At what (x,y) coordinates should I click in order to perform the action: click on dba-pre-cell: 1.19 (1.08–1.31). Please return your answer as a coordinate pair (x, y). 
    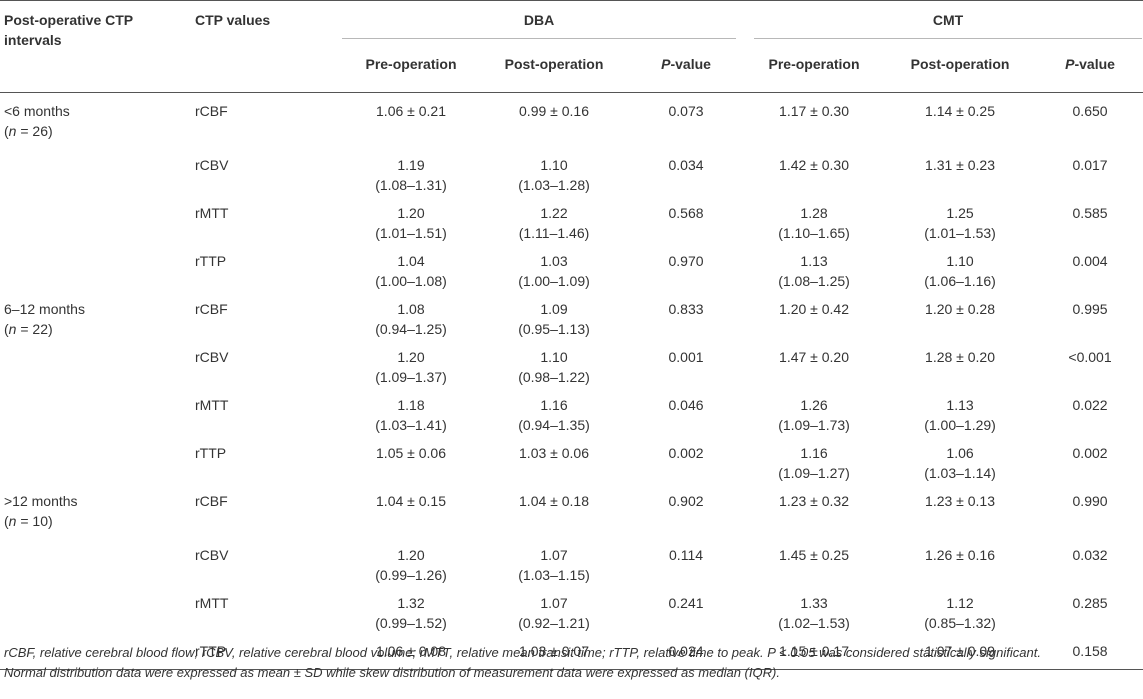
    Looking at the image, I should click on (411, 171).